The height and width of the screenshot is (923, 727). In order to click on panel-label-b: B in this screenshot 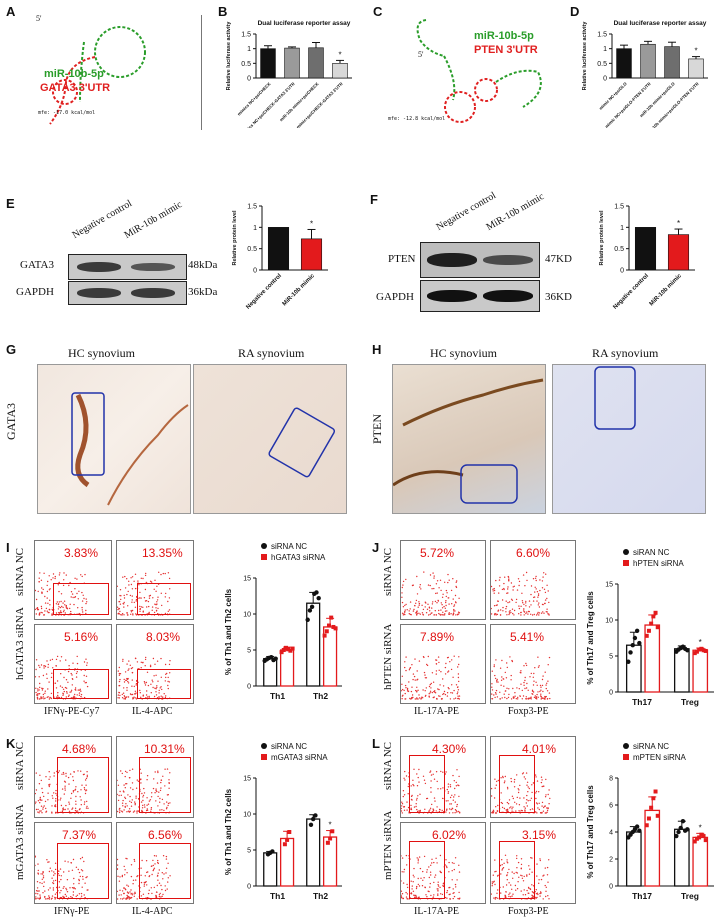, I will do `click(223, 11)`.